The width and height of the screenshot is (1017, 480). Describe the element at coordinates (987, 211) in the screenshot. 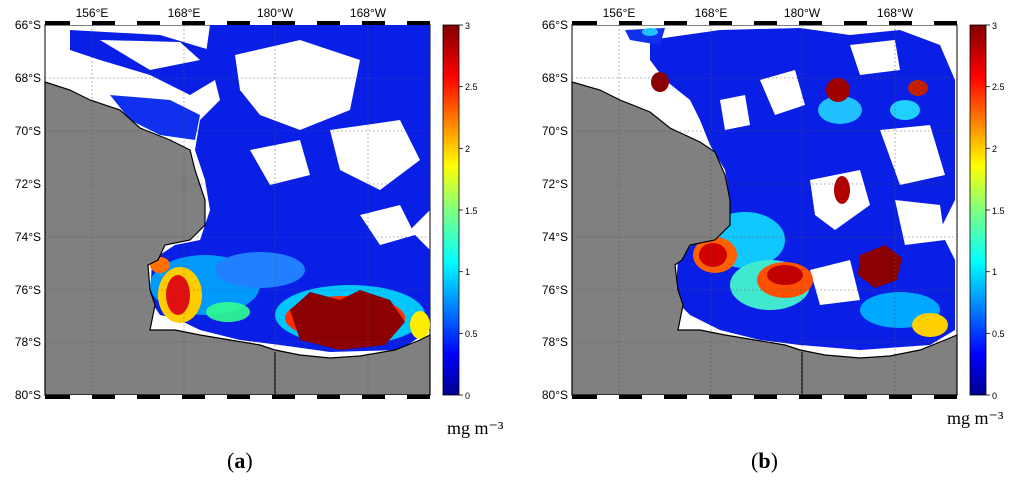

I see `colorbar-b: 3 2.5 2 1.5 1 0.5 0` at that location.